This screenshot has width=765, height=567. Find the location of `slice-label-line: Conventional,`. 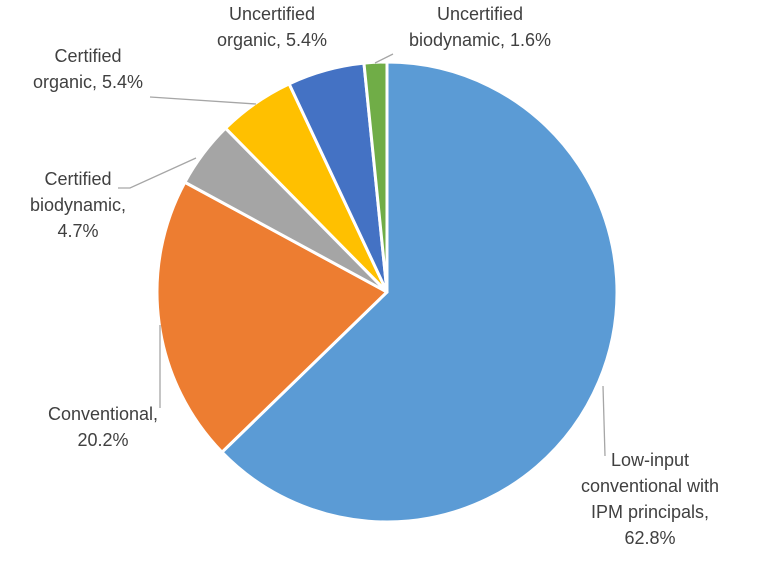

slice-label-line: Conventional, is located at coordinates (103, 414).